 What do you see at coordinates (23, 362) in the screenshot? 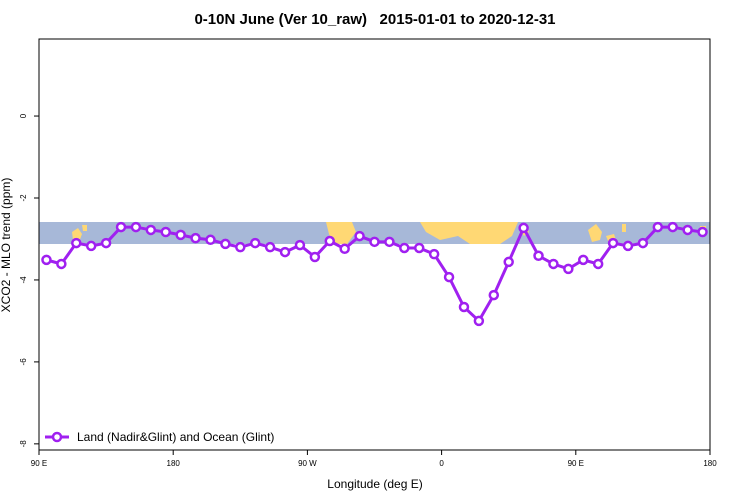
I see `y-tick-label: -6` at bounding box center [23, 362].